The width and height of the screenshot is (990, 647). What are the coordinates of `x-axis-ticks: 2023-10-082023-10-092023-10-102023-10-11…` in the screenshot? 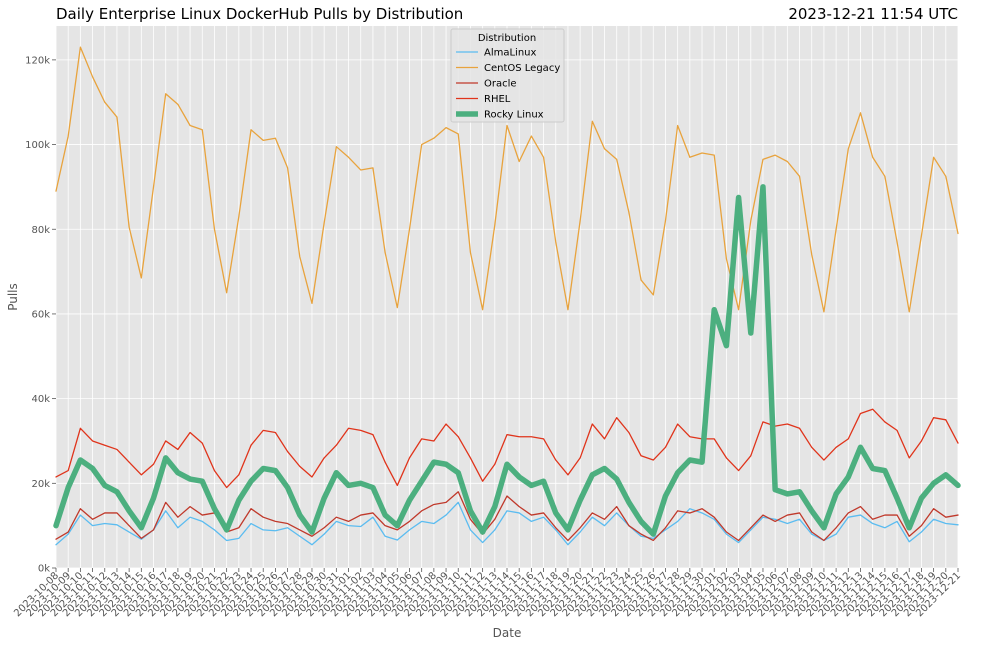 It's located at (487, 593).